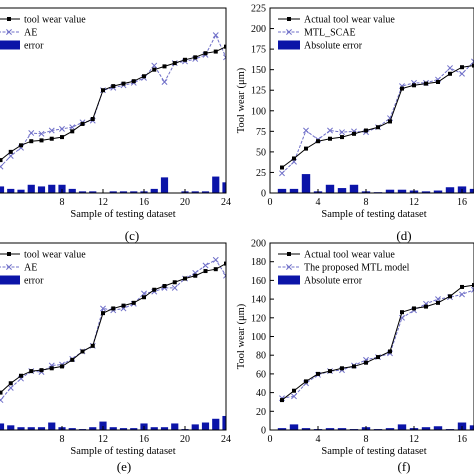 The image size is (474, 474). What do you see at coordinates (414, 439) in the screenshot?
I see `x-tick-label: 12` at bounding box center [414, 439].